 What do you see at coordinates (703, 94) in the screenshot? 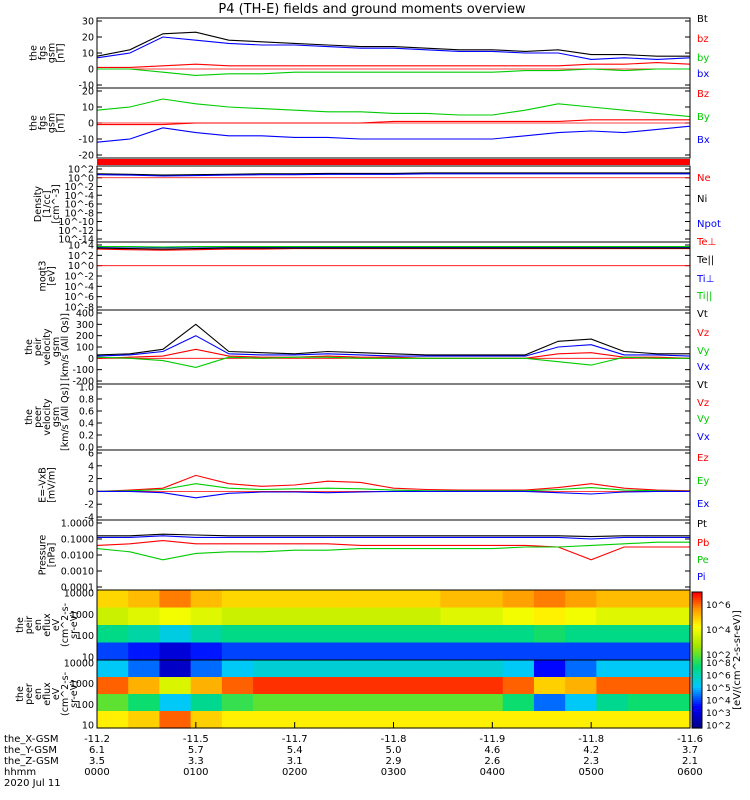
I see `legend-Bz: Bz` at bounding box center [703, 94].